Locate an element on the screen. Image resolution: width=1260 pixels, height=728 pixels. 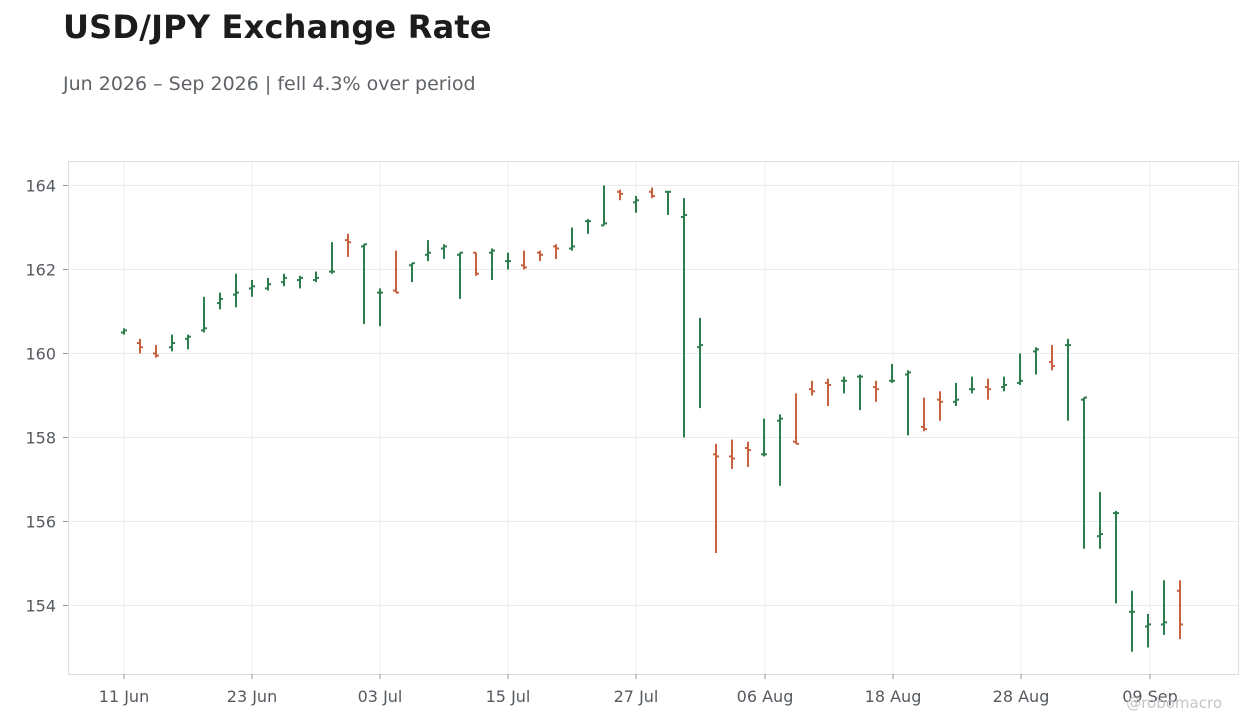
watermark: @robomacro is located at coordinates (1174, 703).